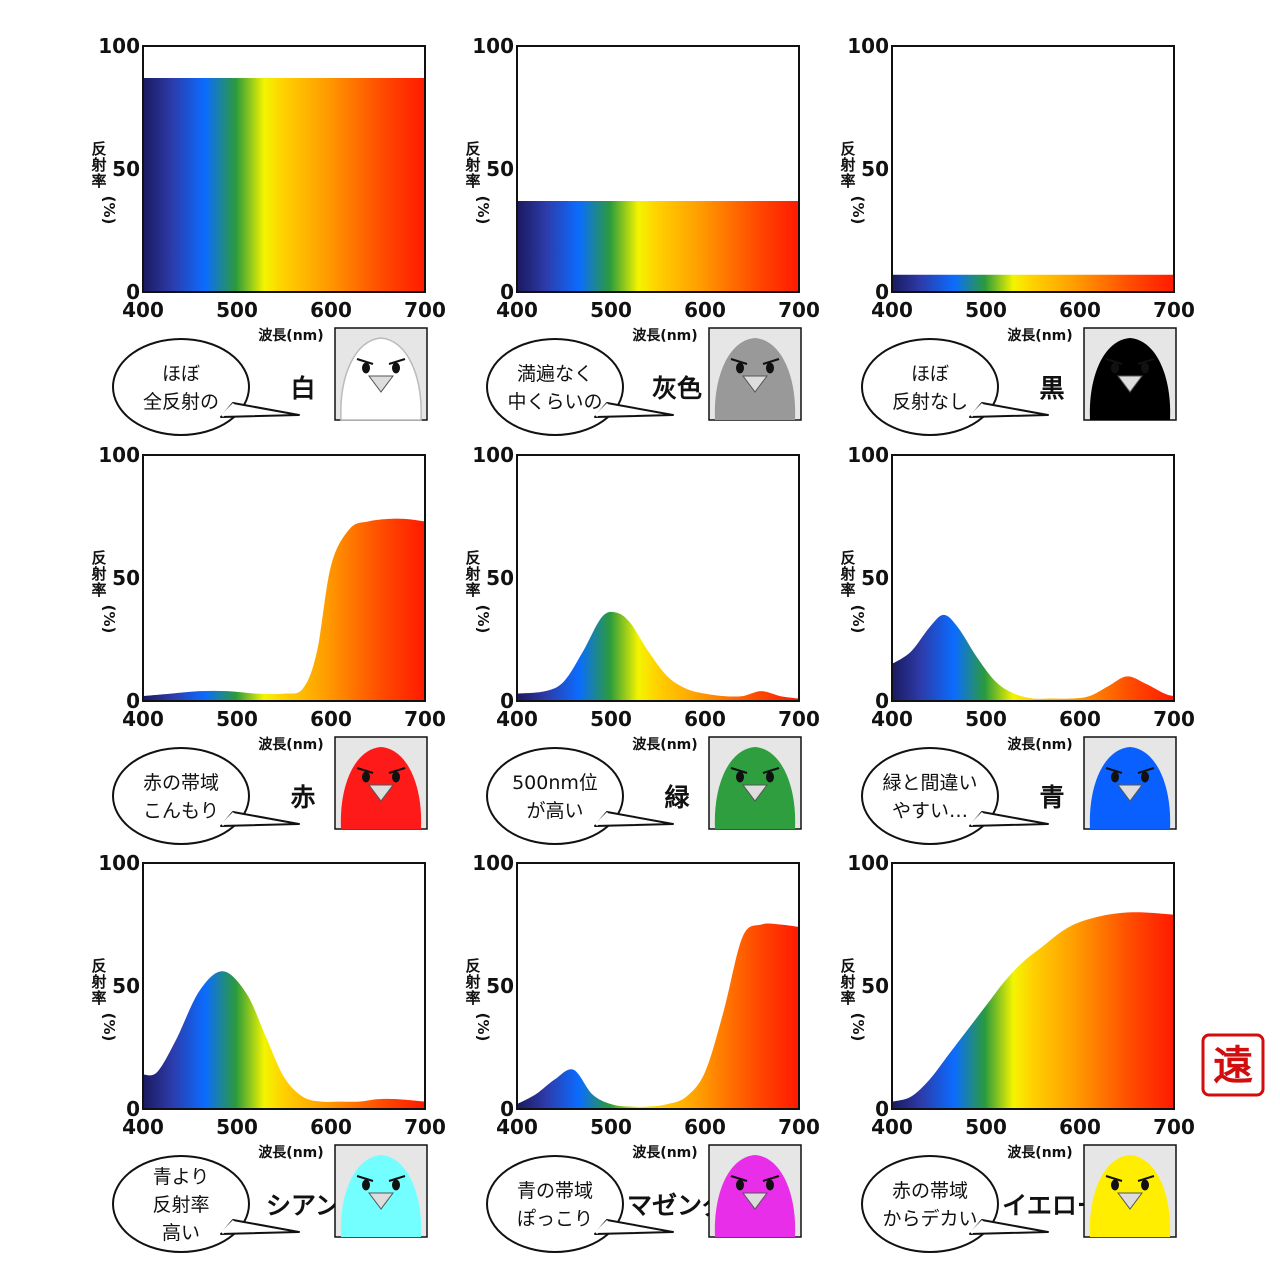 Image resolution: width=1280 pixels, height=1280 pixels. I want to click on bubble-text-line: からデカい, so click(929, 1219).